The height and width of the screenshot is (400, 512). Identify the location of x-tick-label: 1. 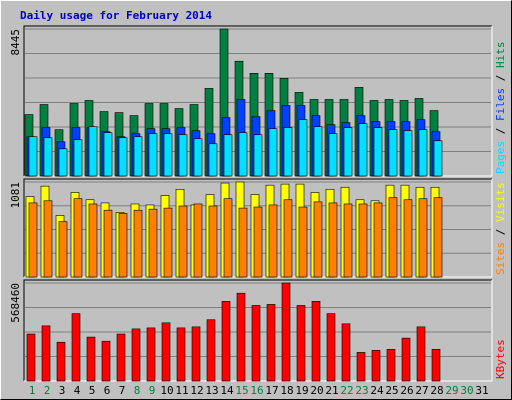
(32, 390).